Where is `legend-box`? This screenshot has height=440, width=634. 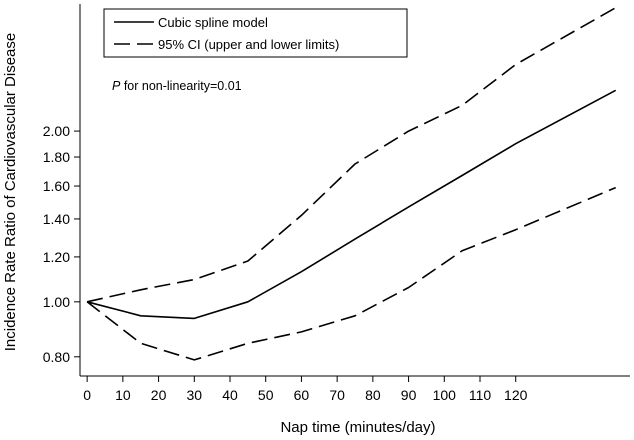
legend-box is located at coordinates (255, 33).